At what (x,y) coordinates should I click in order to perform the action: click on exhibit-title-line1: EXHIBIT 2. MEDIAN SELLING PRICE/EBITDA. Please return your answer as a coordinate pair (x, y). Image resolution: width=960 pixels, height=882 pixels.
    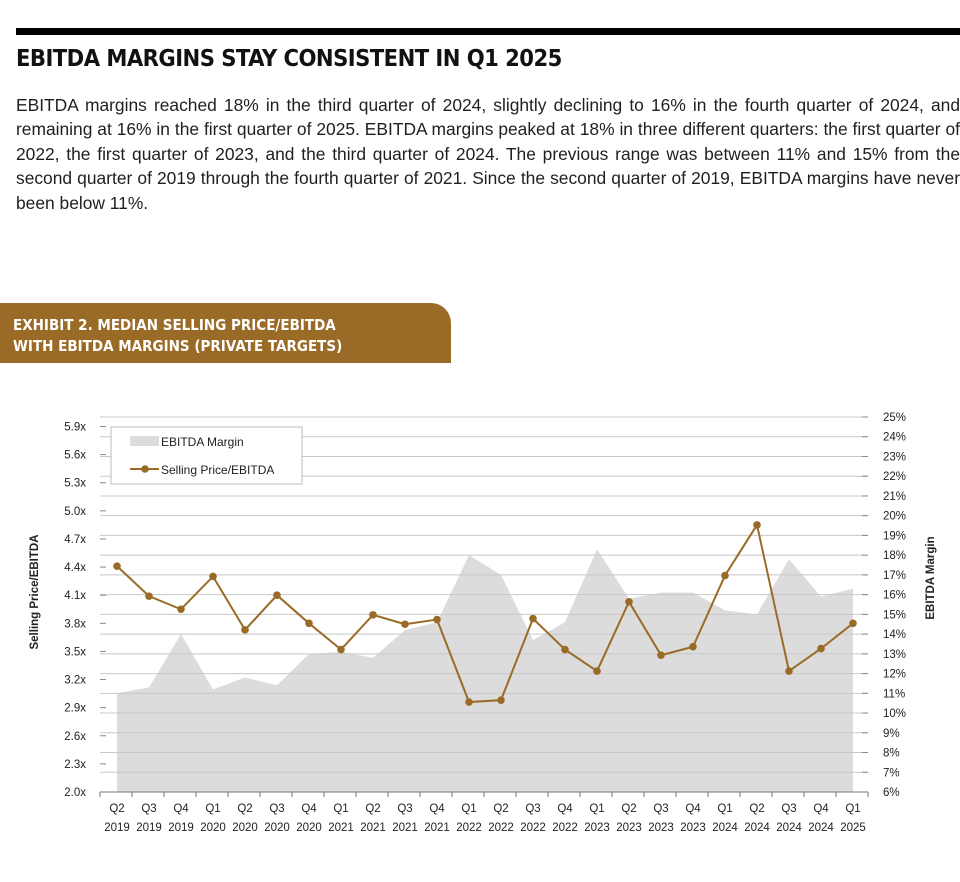
    Looking at the image, I should click on (174, 325).